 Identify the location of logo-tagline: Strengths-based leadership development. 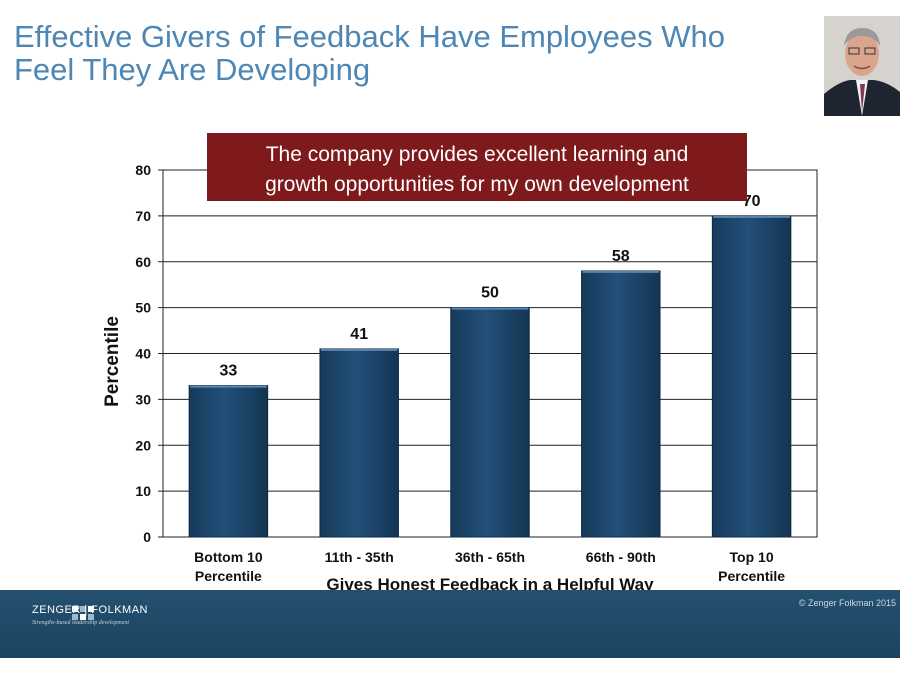
(81, 623).